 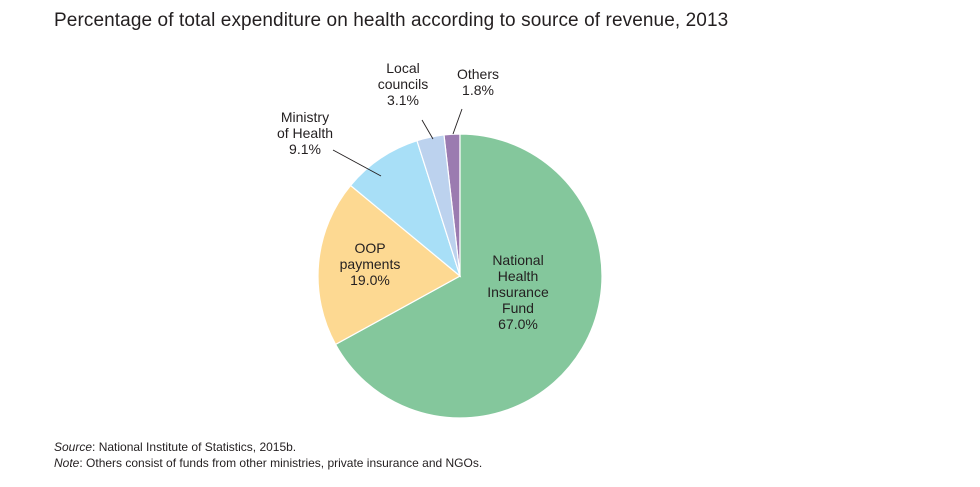 I want to click on slice-label-local: Local councils 3.1%, so click(x=403, y=84).